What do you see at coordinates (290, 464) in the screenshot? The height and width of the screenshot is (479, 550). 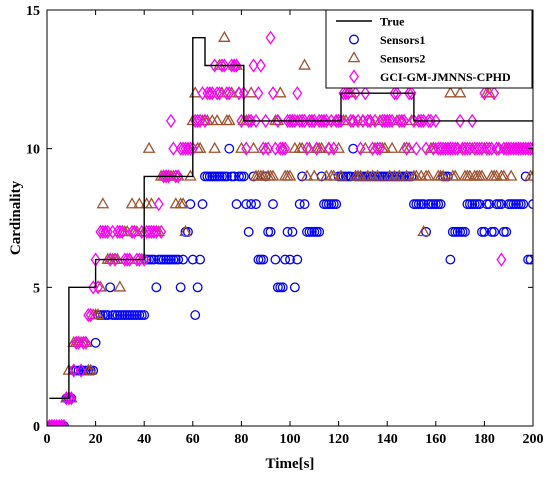 I see `x-axis-label: Time[s]` at bounding box center [290, 464].